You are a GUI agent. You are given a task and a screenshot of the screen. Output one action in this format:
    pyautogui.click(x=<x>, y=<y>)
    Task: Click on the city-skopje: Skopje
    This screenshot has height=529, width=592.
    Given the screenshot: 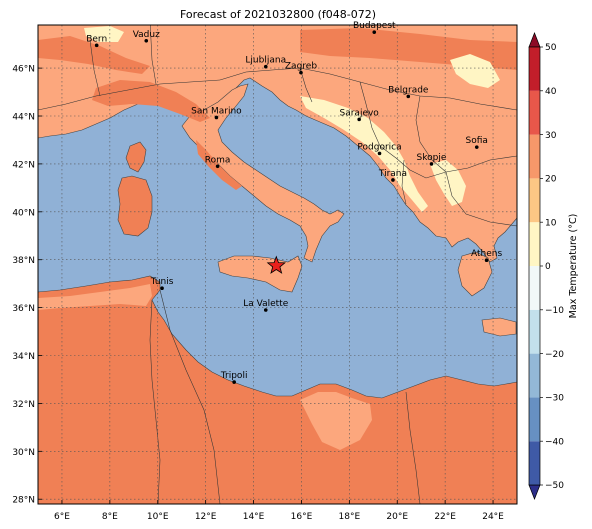 What is the action you would take?
    pyautogui.click(x=432, y=159)
    